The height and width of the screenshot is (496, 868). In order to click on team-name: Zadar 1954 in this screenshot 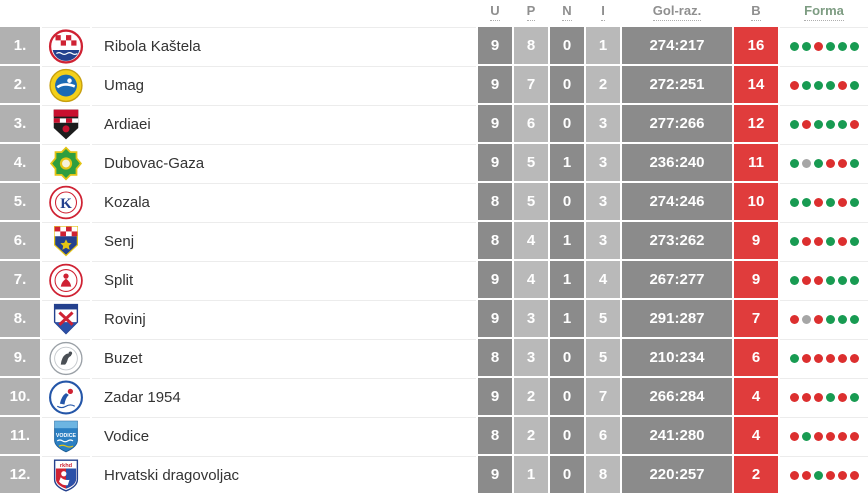, I will do `click(284, 396)`.